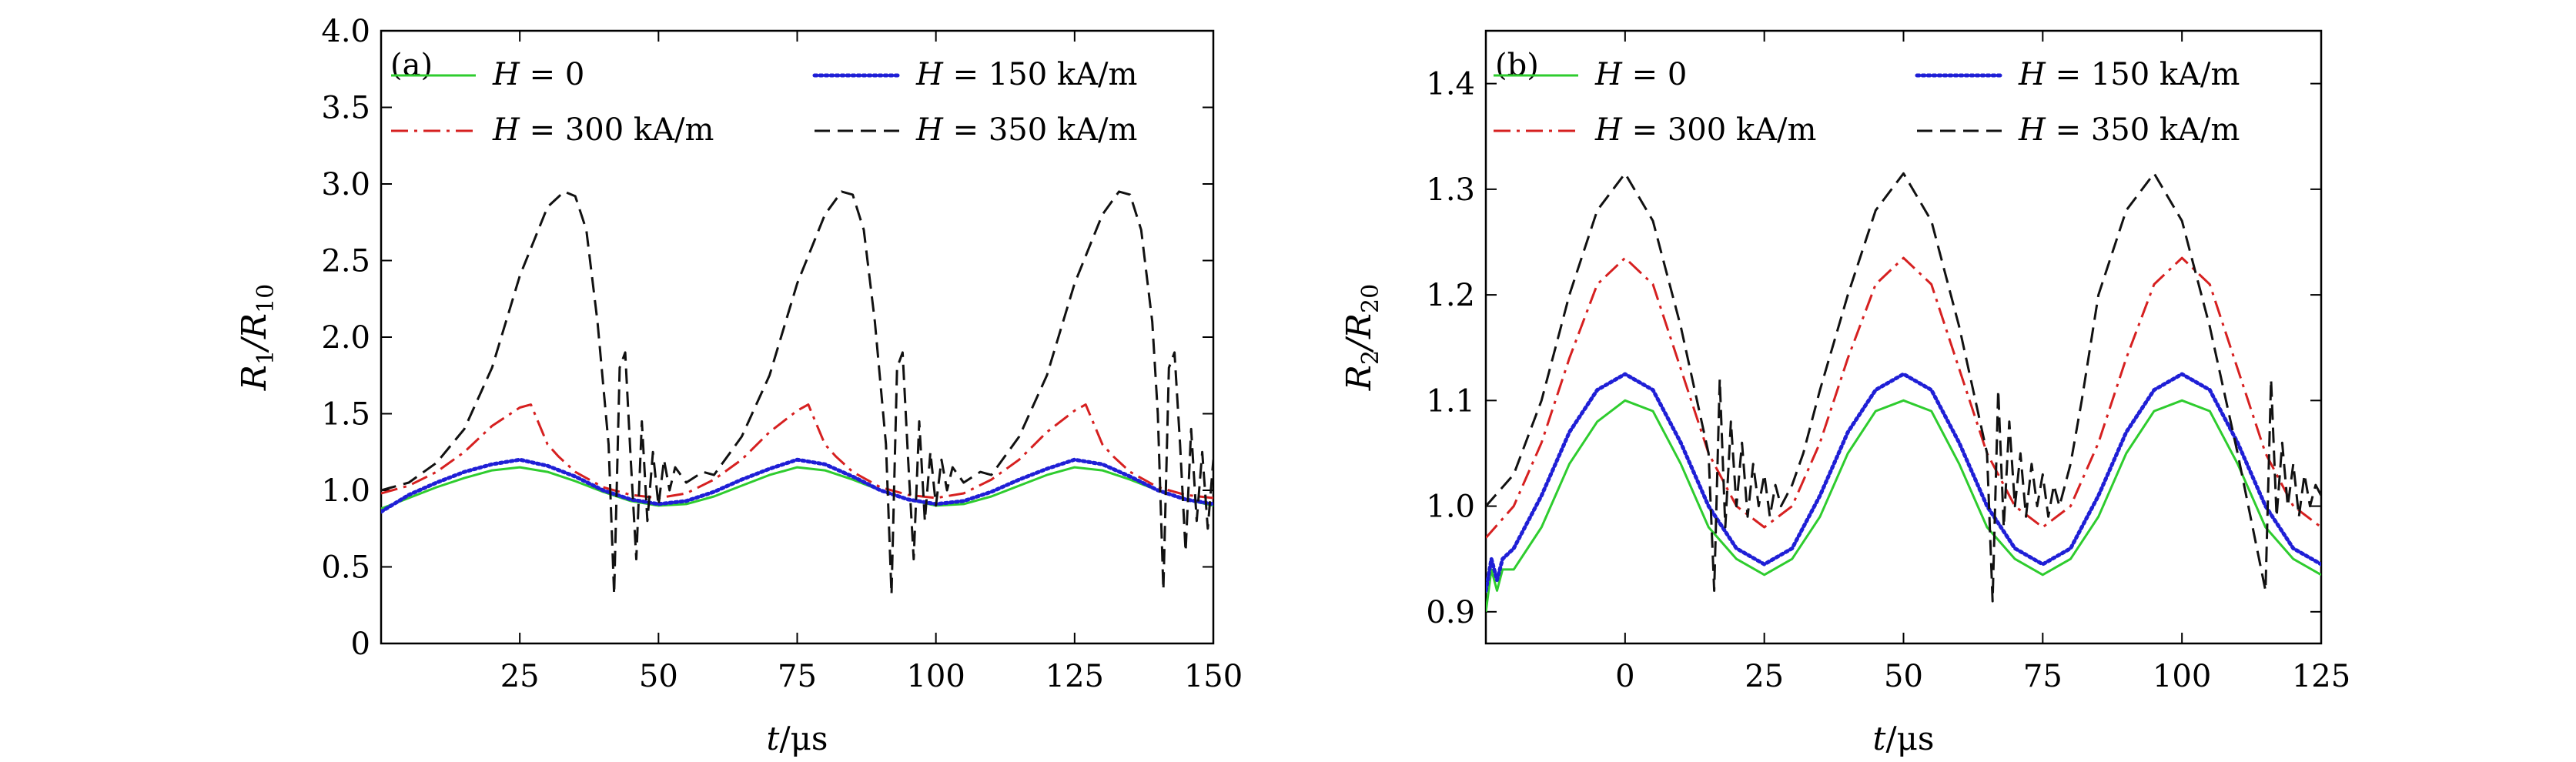 This screenshot has width=2576, height=762. I want to click on y-axis-label: R1/R10, so click(257, 337).